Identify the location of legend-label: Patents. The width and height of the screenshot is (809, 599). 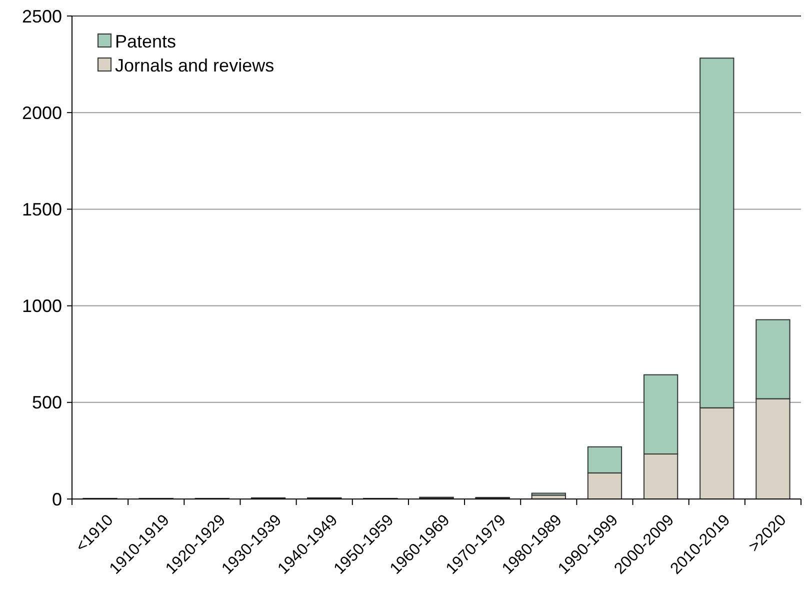
(145, 41).